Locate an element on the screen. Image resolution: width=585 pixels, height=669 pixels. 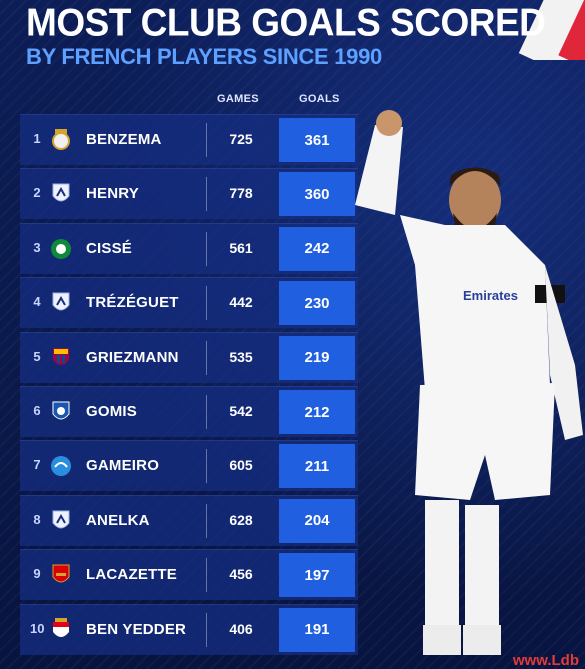
barcelona-crest-icon is located at coordinates (61, 358).